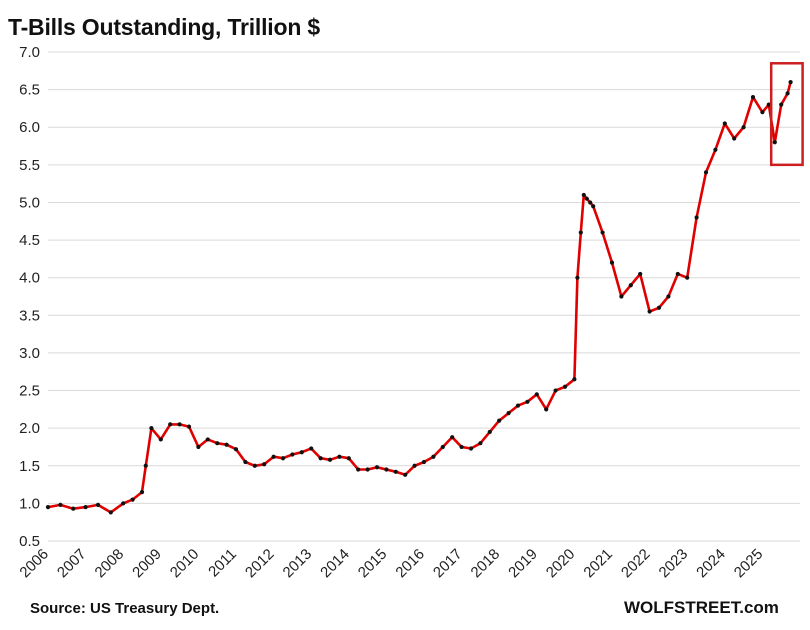 The height and width of the screenshot is (630, 810). What do you see at coordinates (674, 564) in the screenshot?
I see `x-tick-label: 2023` at bounding box center [674, 564].